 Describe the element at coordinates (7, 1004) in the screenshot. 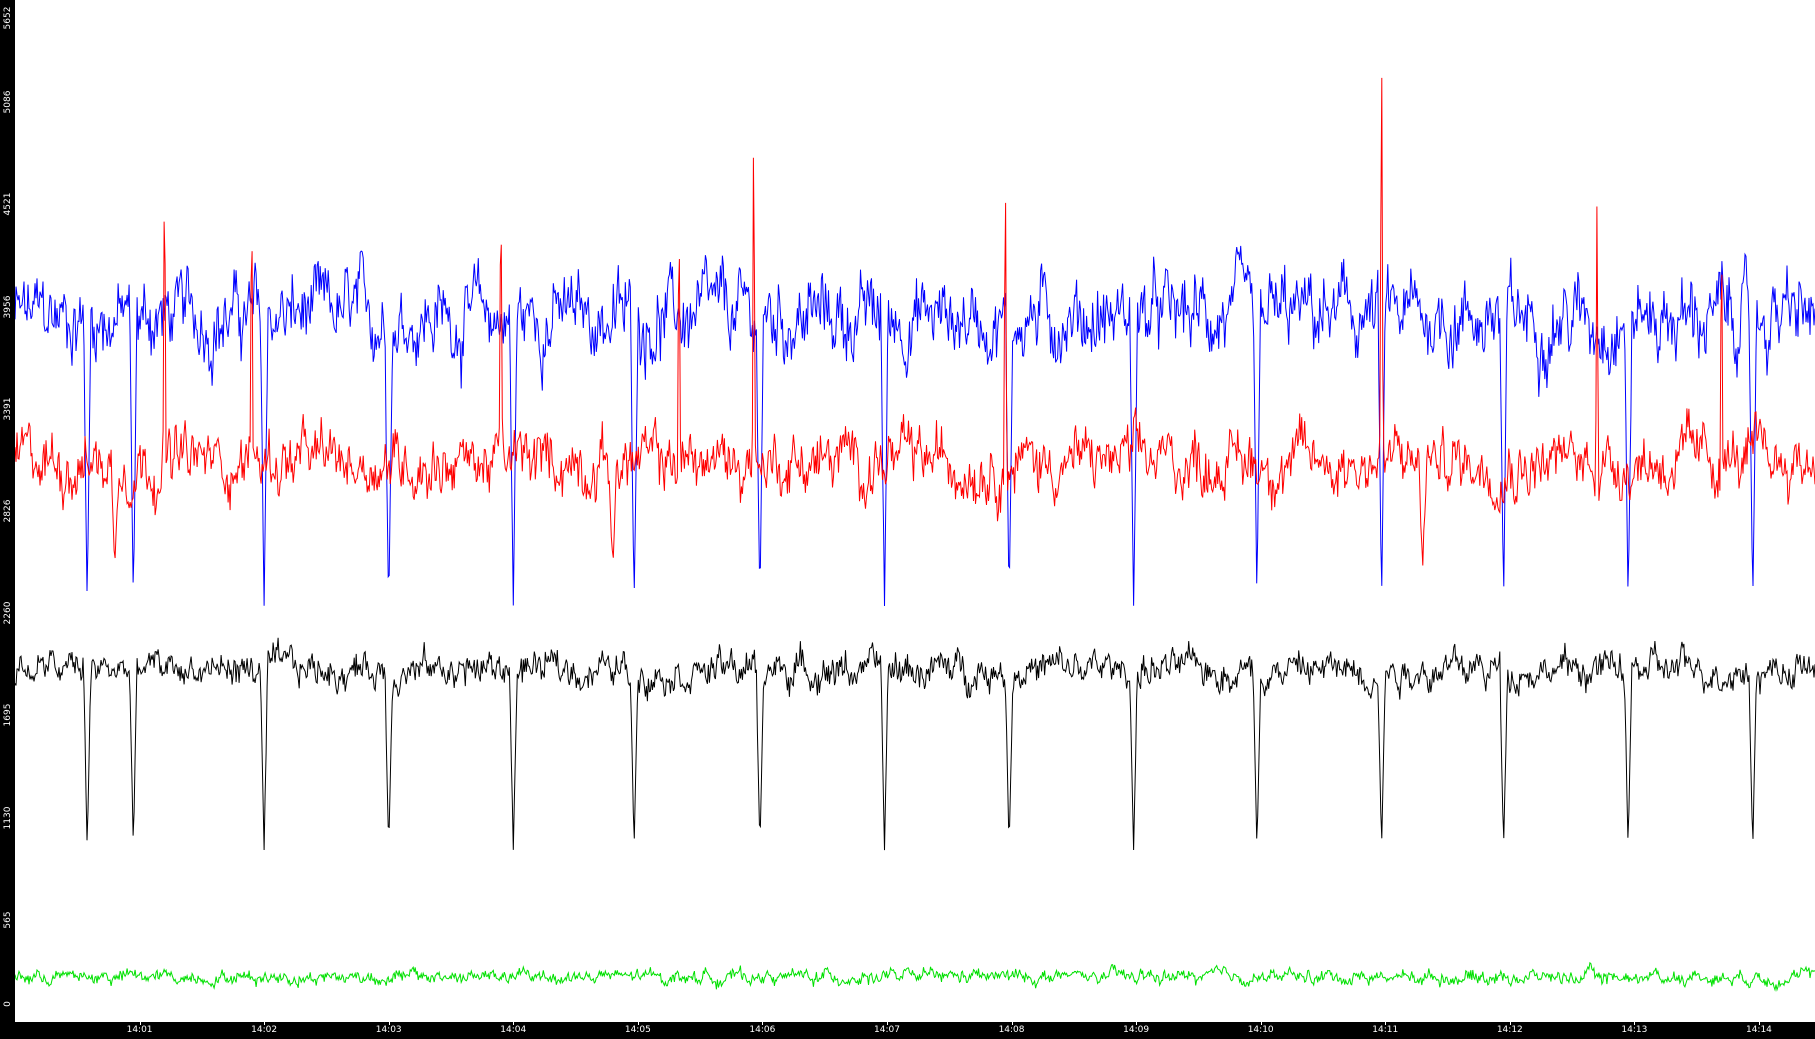

I see `y-tick-label: 0` at that location.